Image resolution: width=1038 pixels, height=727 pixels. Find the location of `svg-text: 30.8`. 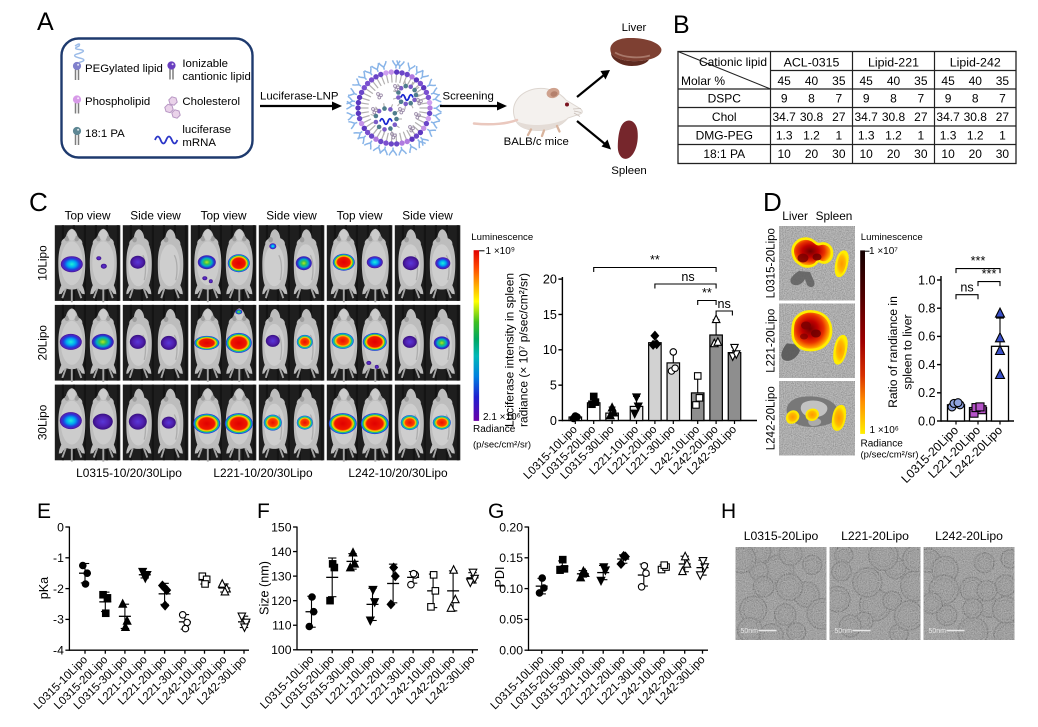

svg-text: 30.8 is located at coordinates (812, 117).